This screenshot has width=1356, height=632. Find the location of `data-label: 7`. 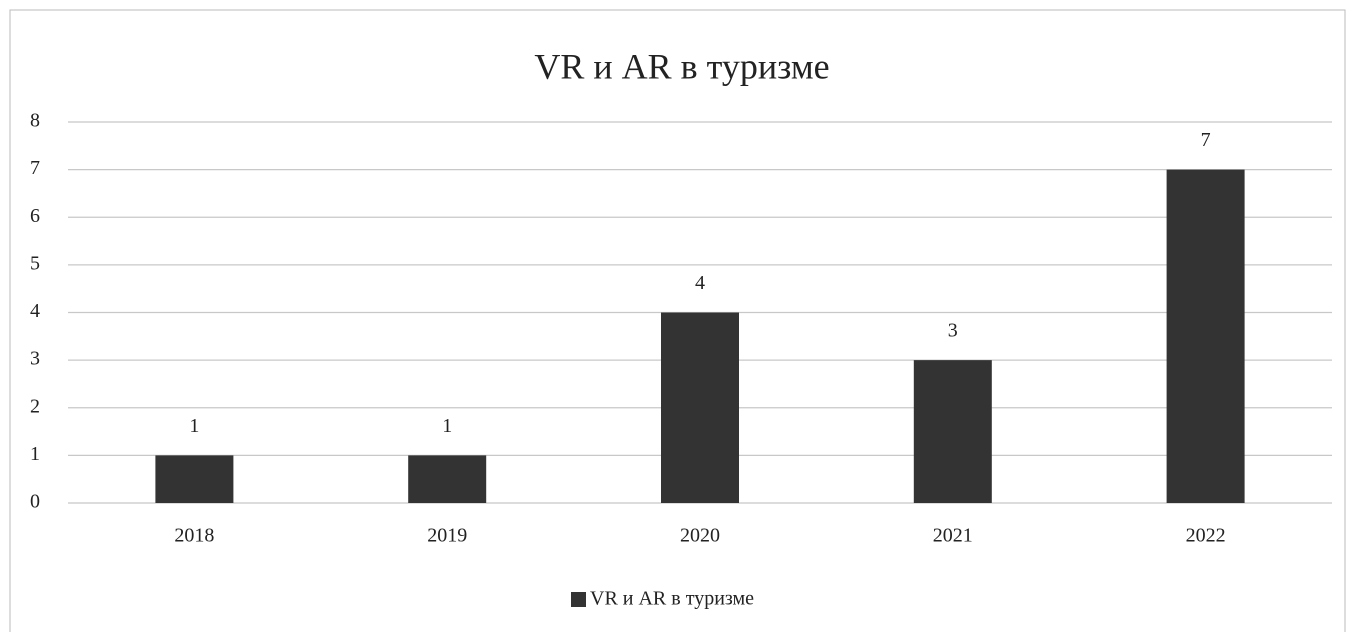

data-label: 7 is located at coordinates (1206, 140).